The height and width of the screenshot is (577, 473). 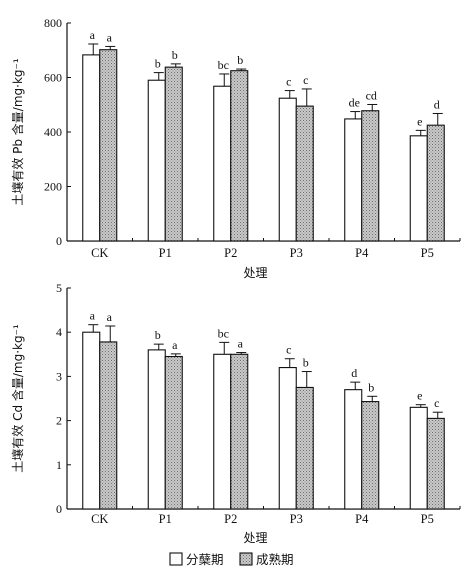 What do you see at coordinates (275, 559) in the screenshot?
I see `legend-label: 成熟期` at bounding box center [275, 559].